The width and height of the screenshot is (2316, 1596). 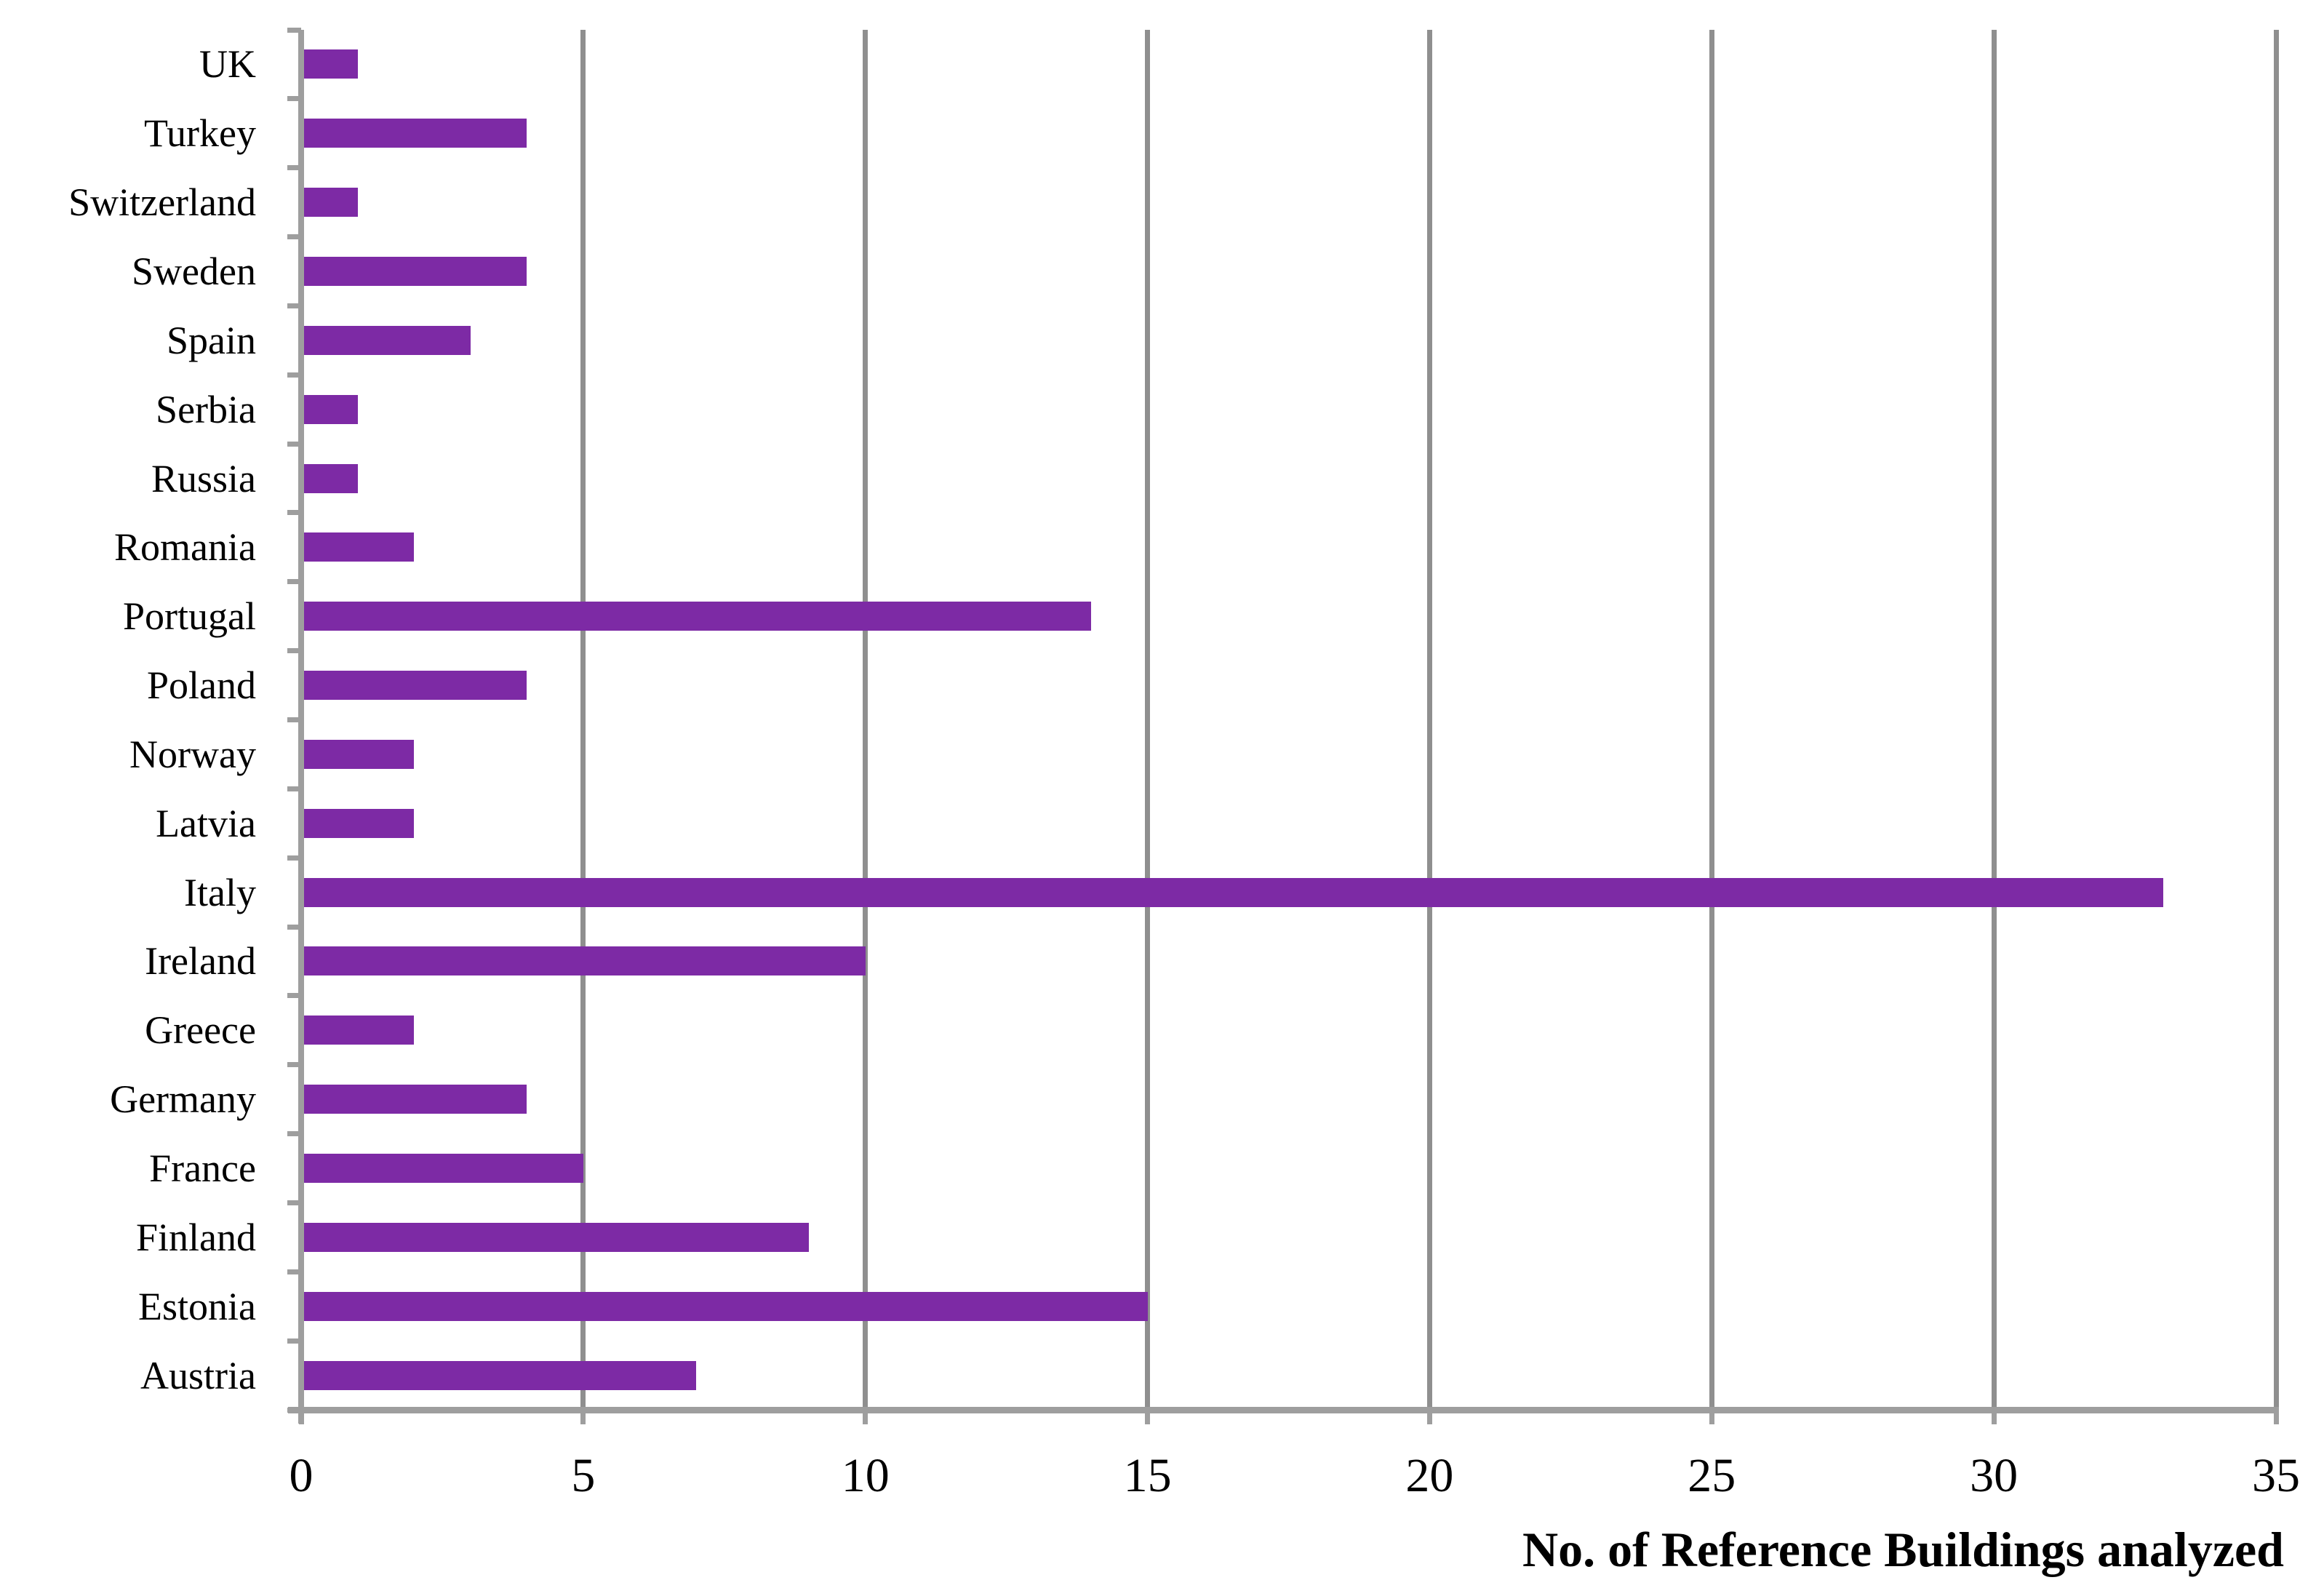 What do you see at coordinates (192, 754) in the screenshot?
I see `category-label-norway: Norway` at bounding box center [192, 754].